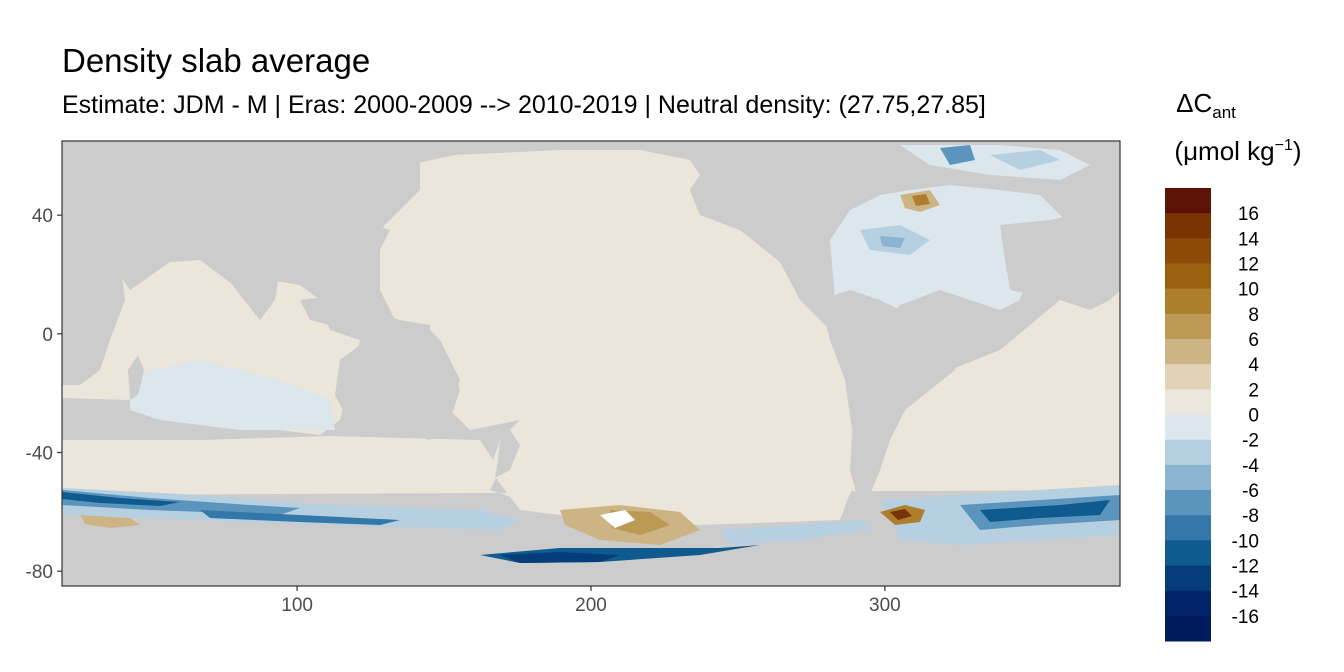  I want to click on amundsen-band, so click(795, 532).